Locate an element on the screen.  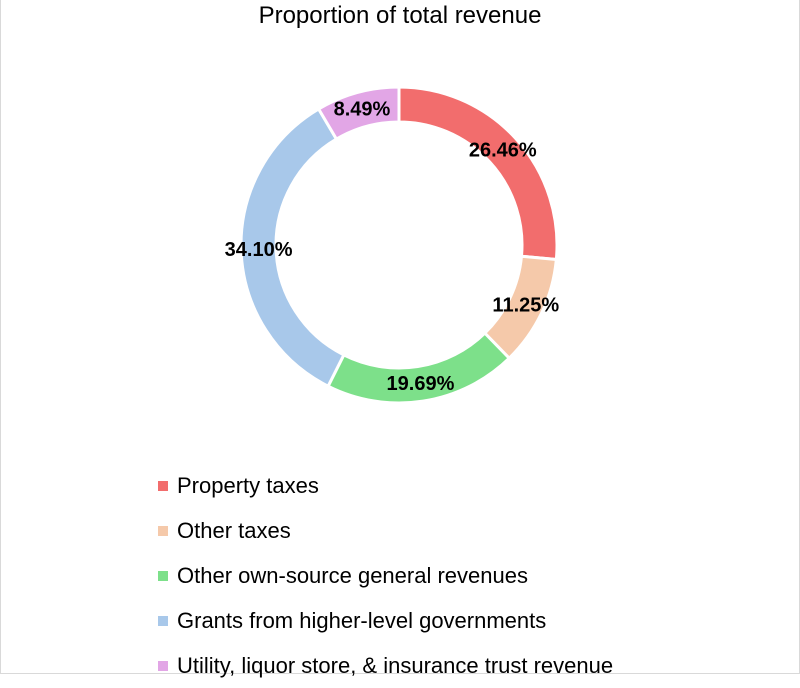
data-label-2: 11.25% is located at coordinates (525, 306).